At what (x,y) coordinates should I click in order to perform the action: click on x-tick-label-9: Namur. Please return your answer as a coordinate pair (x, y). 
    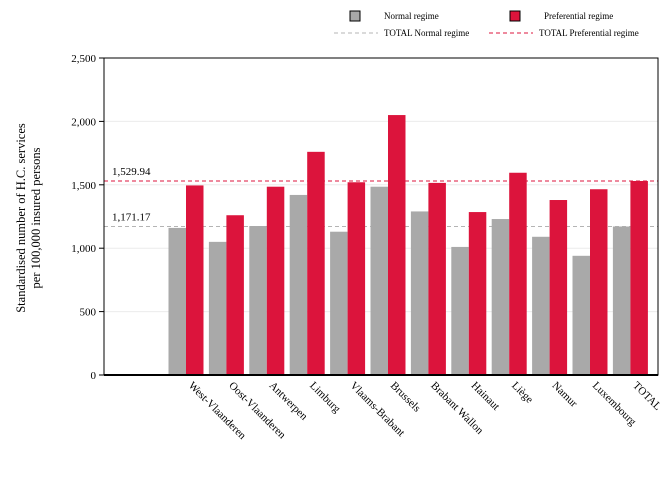
    Looking at the image, I should click on (564, 395).